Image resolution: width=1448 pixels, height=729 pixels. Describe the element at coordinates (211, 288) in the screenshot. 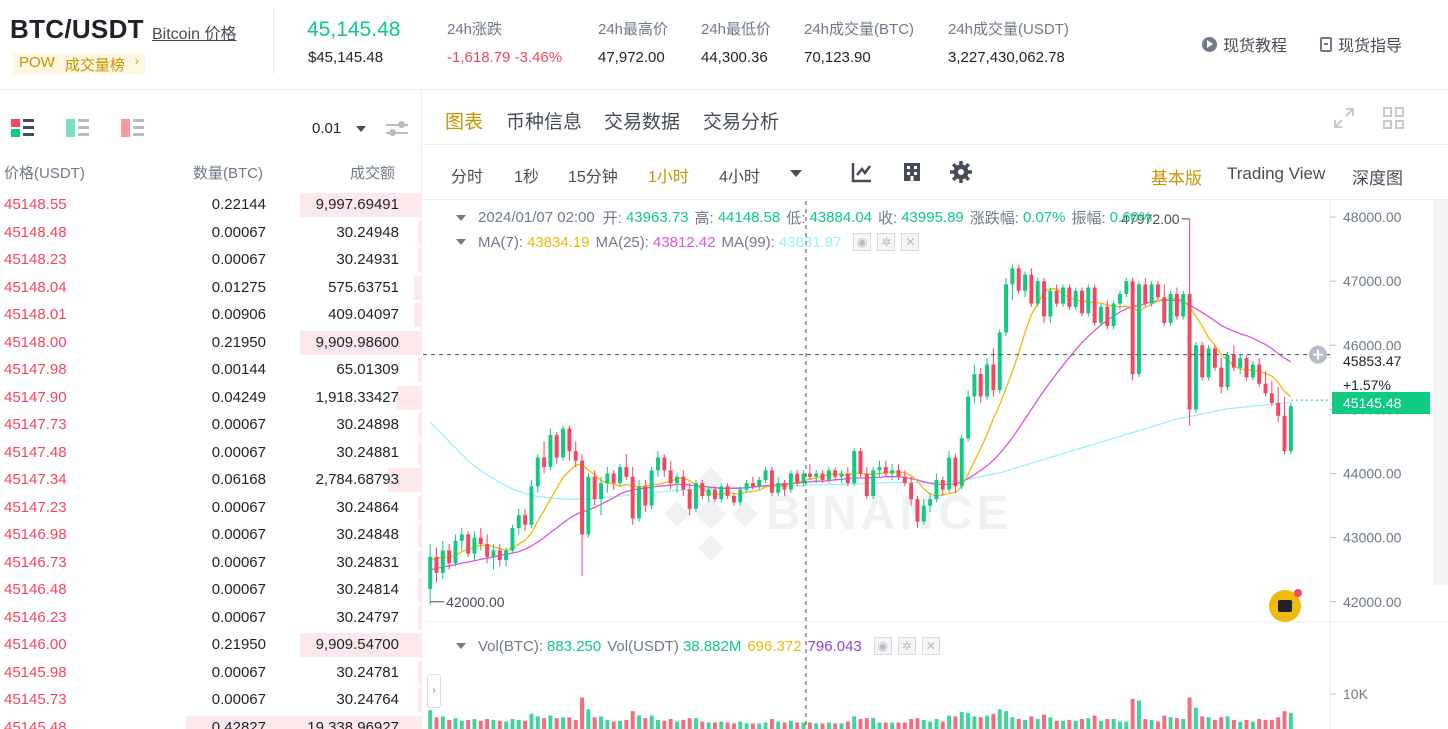

I see `ask-row: 45148.04 0.01275 575.63751` at that location.